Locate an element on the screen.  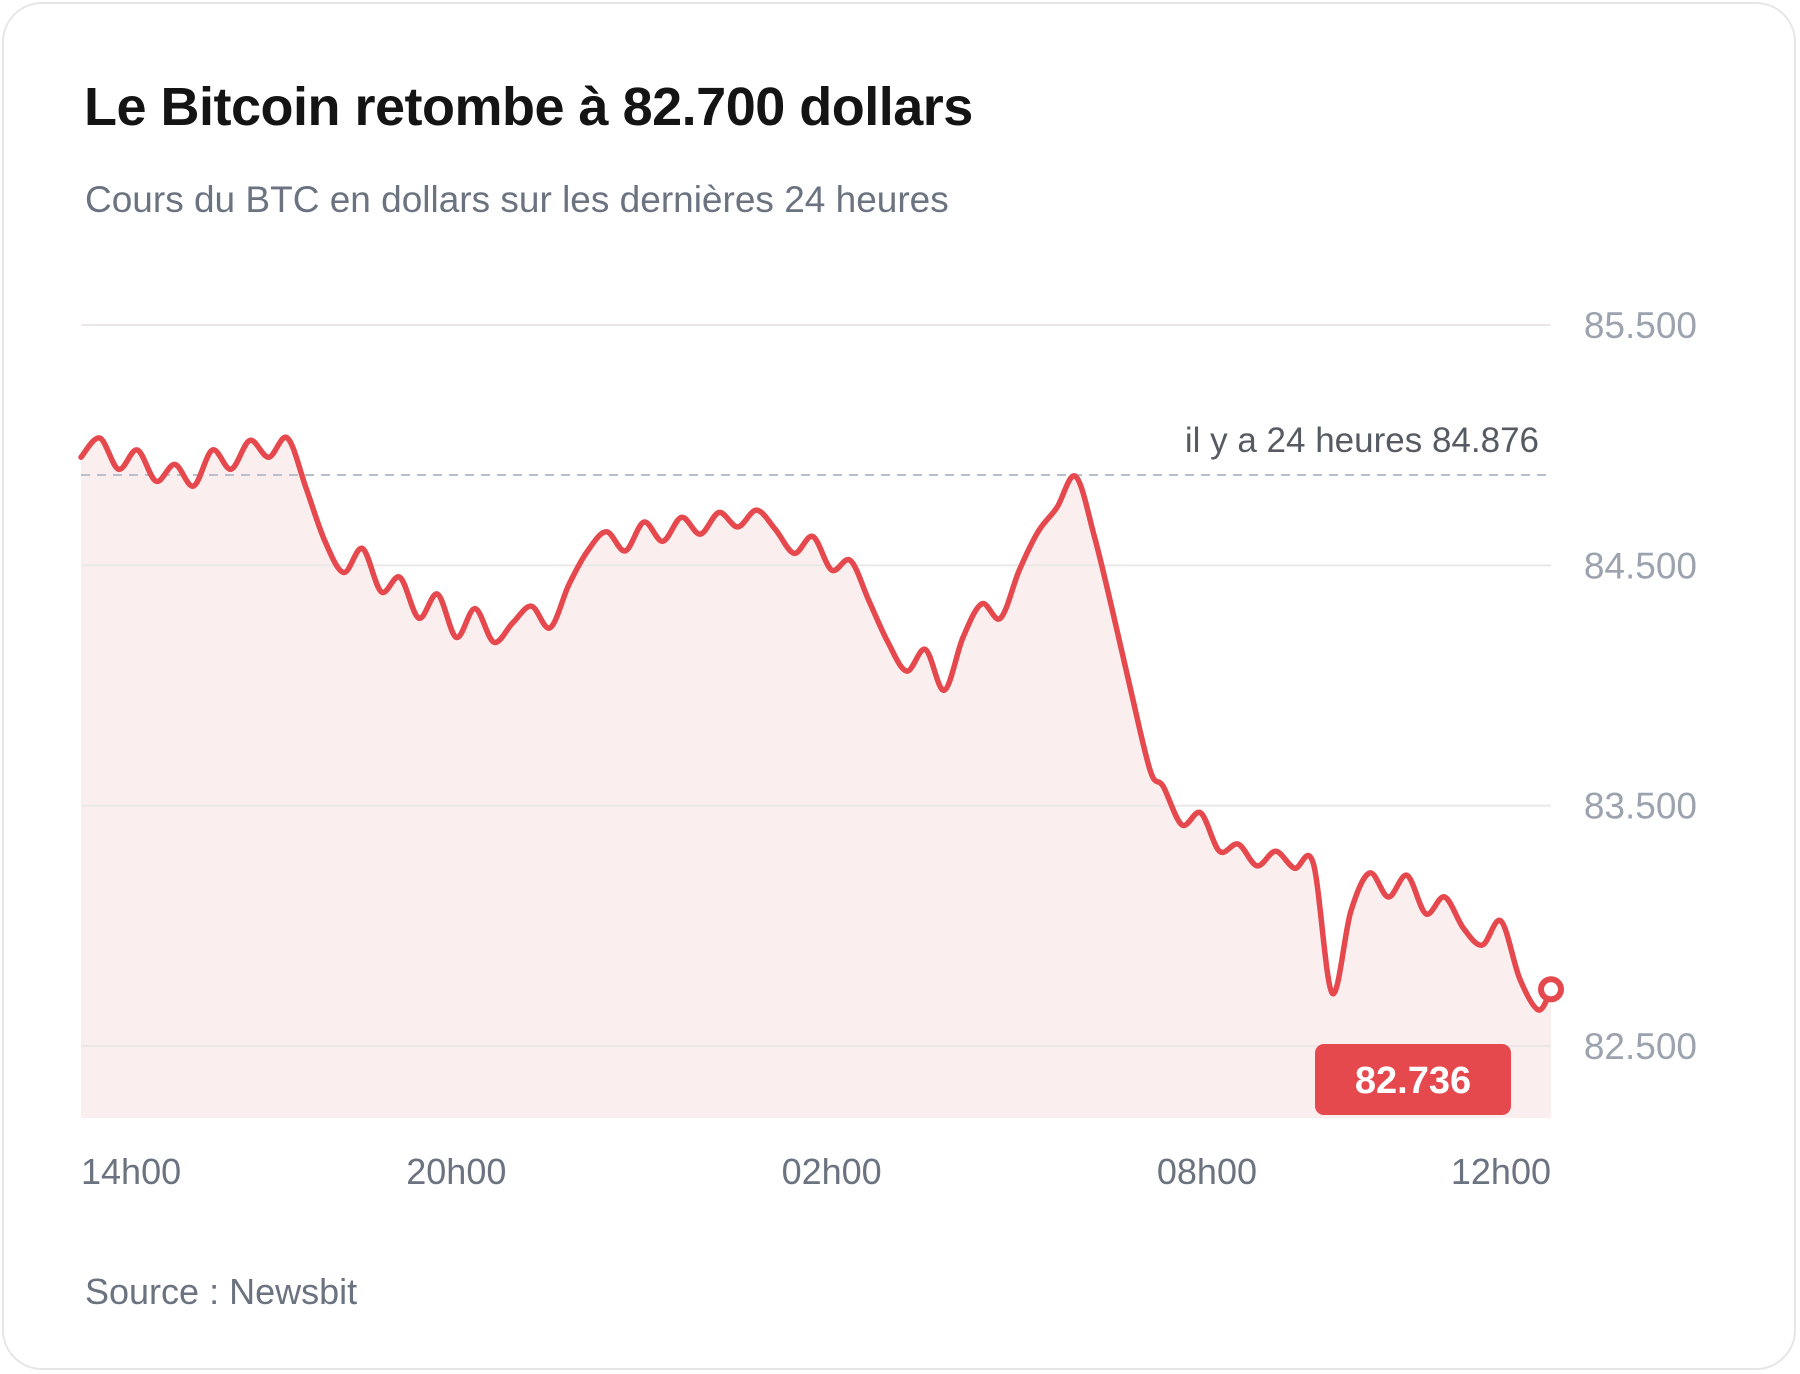
x-tick-label: 12h00 is located at coordinates (1501, 1171).